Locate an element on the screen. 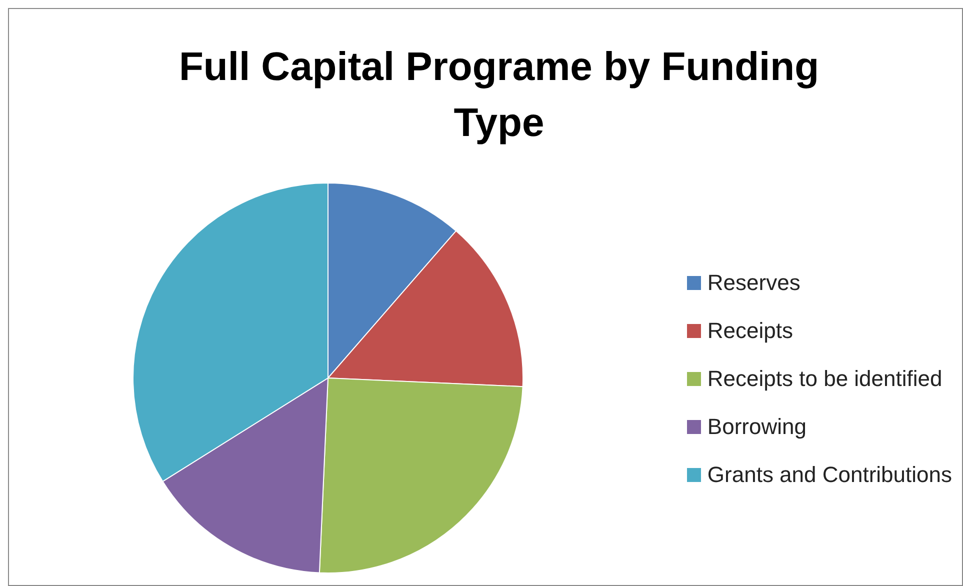 This screenshot has height=586, width=963. legend-label: Receipts is located at coordinates (750, 331).